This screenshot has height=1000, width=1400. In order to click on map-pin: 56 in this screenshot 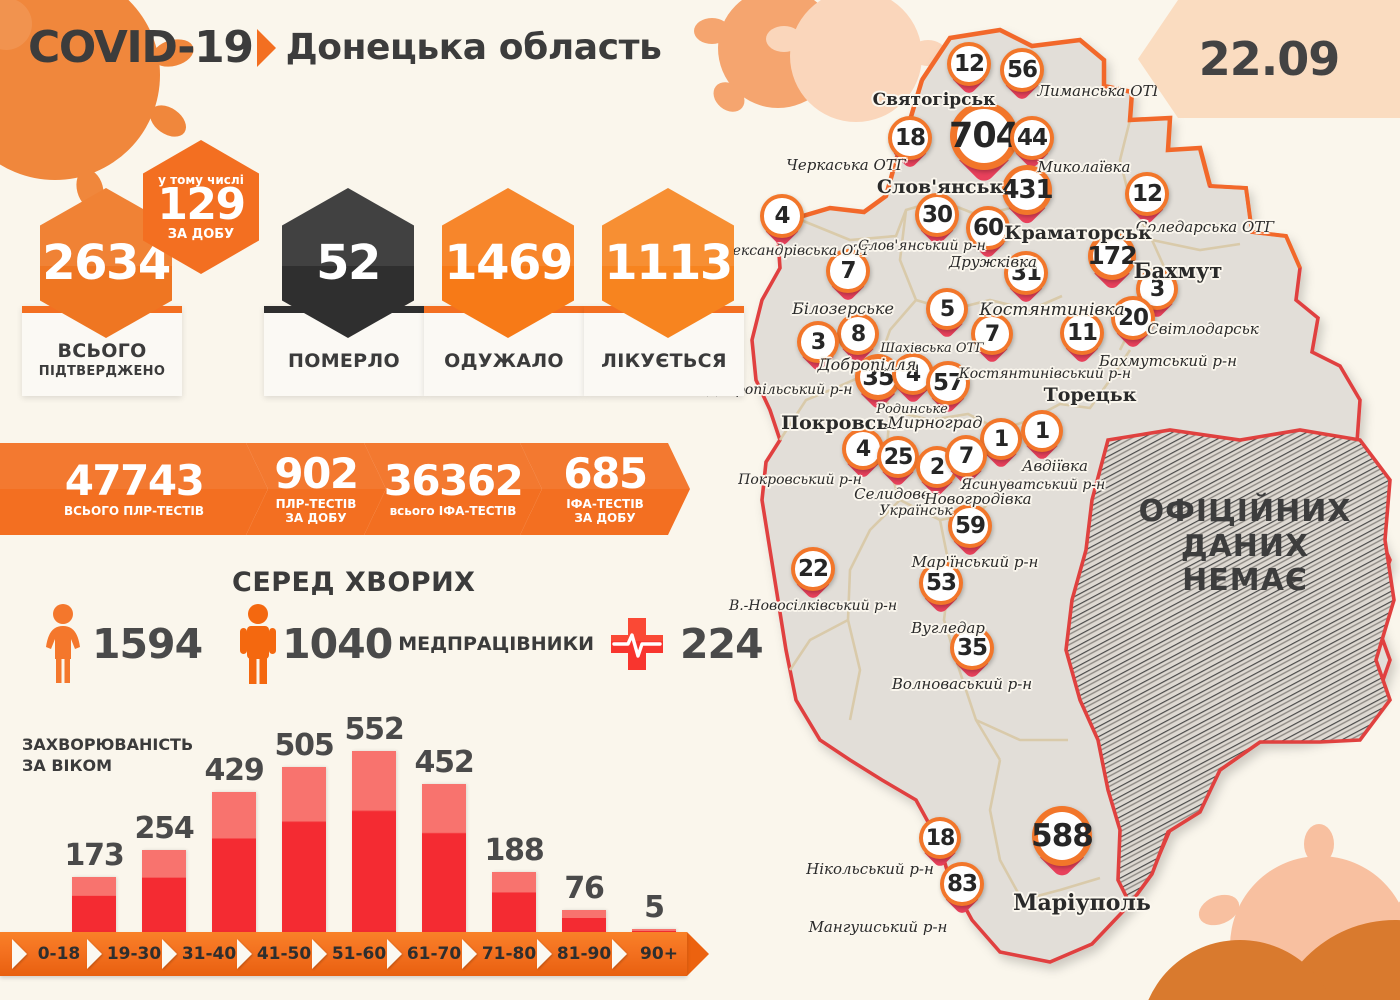, I will do `click(1022, 75)`.